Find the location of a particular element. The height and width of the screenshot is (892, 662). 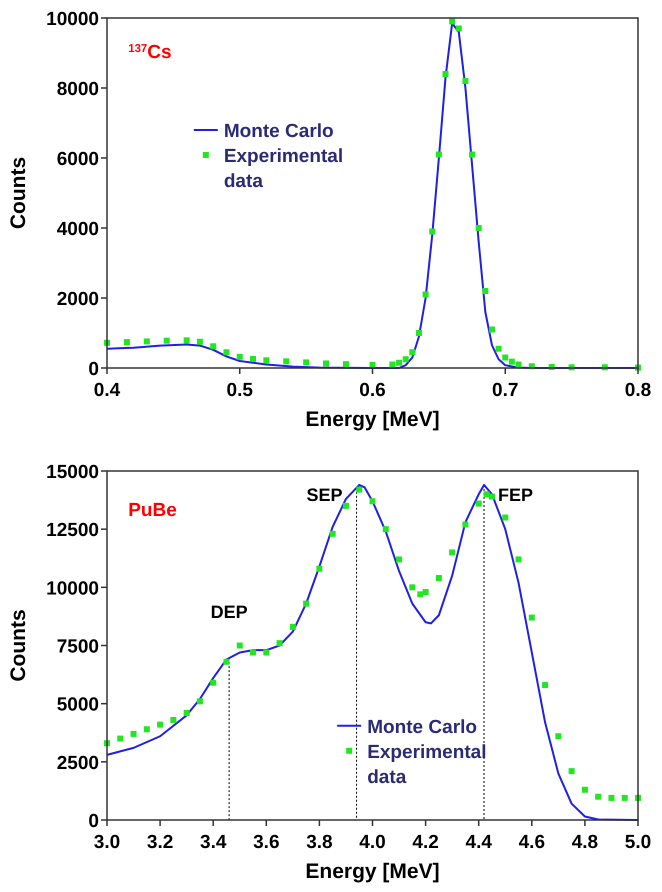

y-tick-label: 2500 is located at coordinates (77, 763).